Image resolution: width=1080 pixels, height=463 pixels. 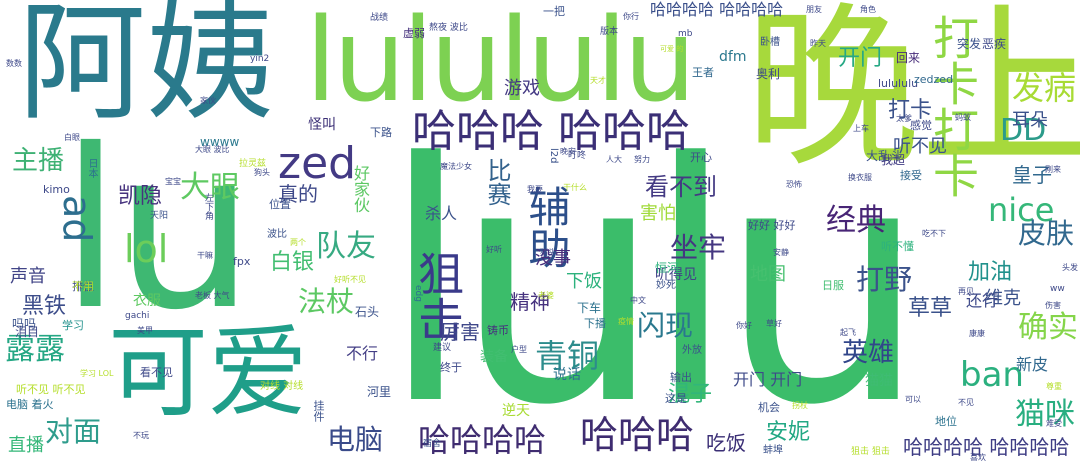 What do you see at coordinates (667, 268) in the screenshot?
I see `word-henghe: 恒河` at bounding box center [667, 268].